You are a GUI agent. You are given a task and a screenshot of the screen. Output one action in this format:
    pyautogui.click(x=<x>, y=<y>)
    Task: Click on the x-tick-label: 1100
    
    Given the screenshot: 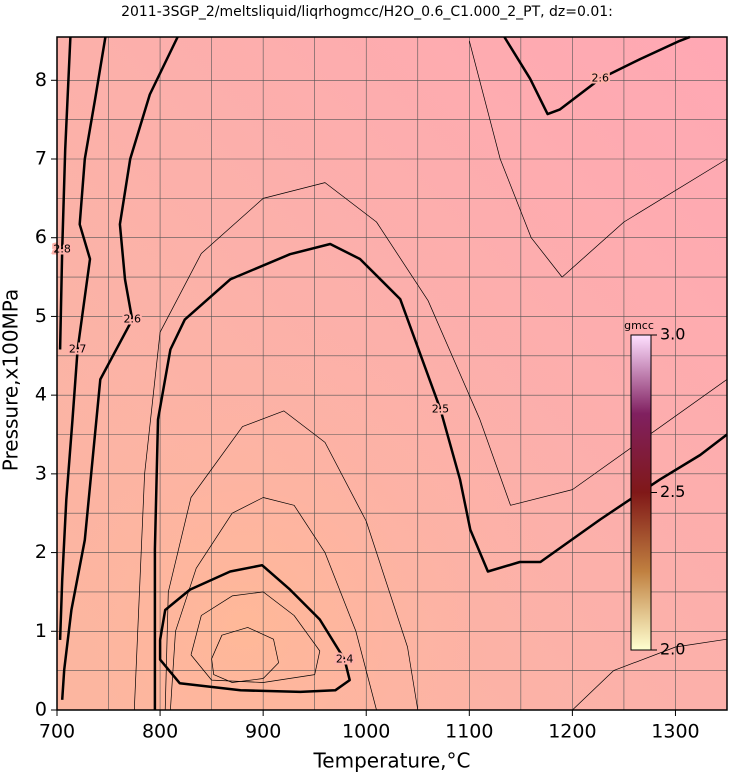 What is the action you would take?
    pyautogui.click(x=469, y=732)
    